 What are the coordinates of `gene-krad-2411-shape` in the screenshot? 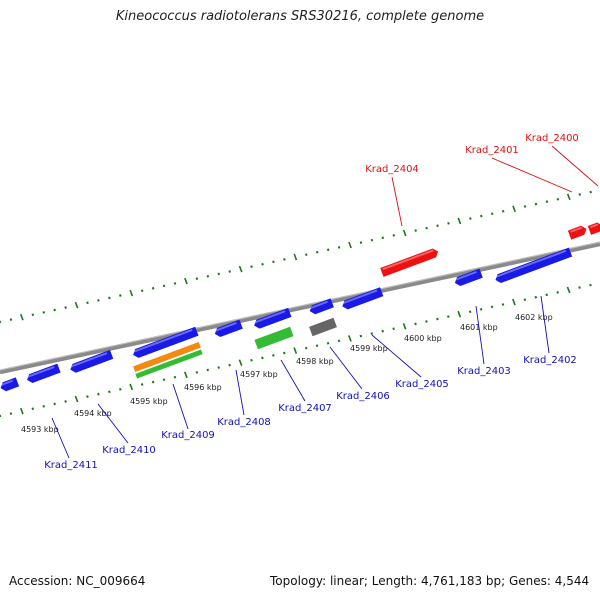 It's located at (10, 384).